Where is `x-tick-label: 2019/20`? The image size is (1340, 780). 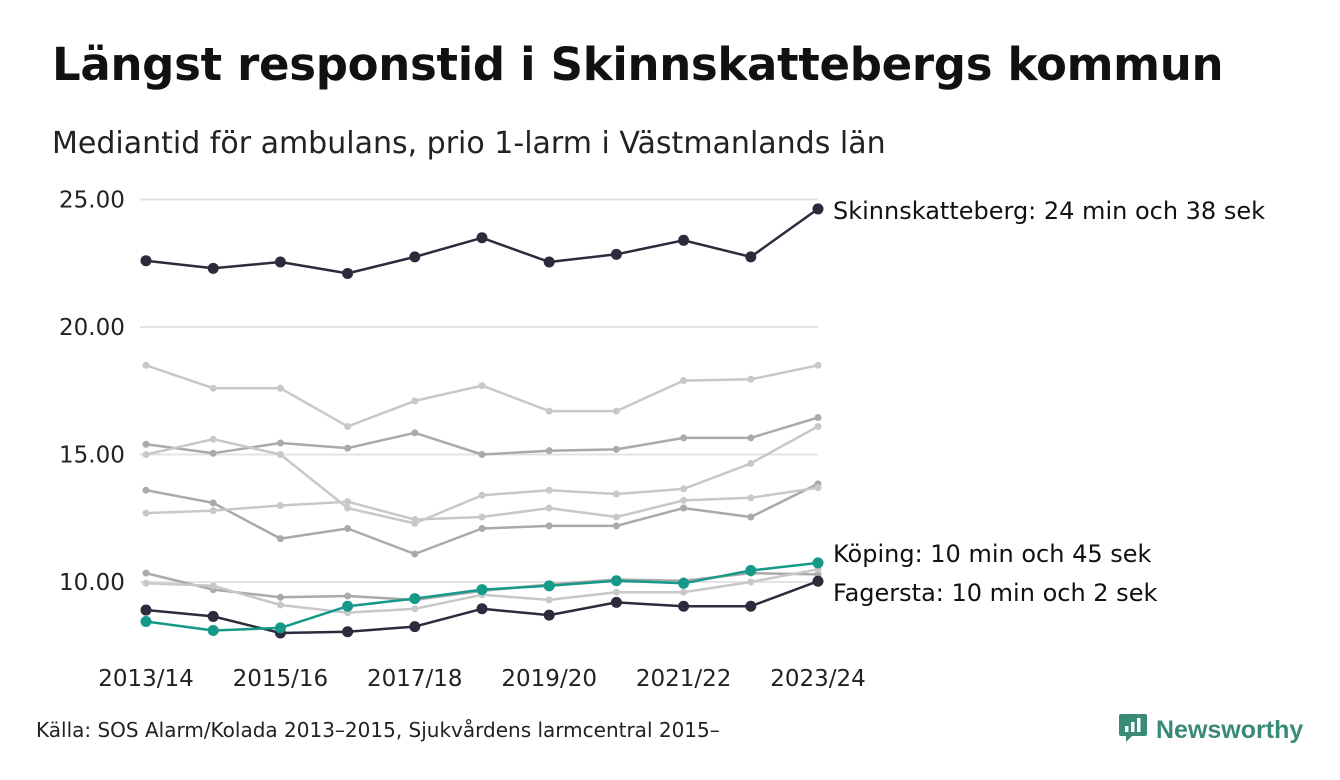 x-tick-label: 2019/20 is located at coordinates (549, 679).